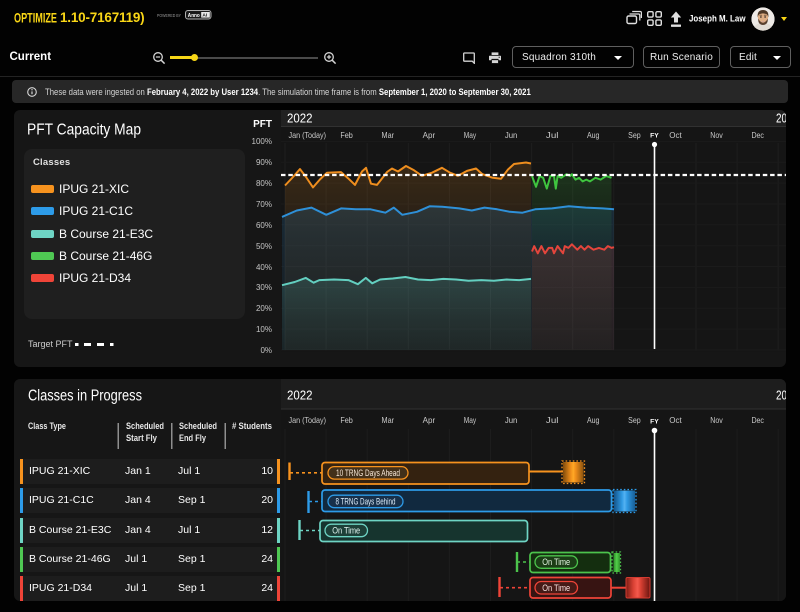 The width and height of the screenshot is (800, 612). I want to click on svg-text: POWERED BY, so click(169, 16).